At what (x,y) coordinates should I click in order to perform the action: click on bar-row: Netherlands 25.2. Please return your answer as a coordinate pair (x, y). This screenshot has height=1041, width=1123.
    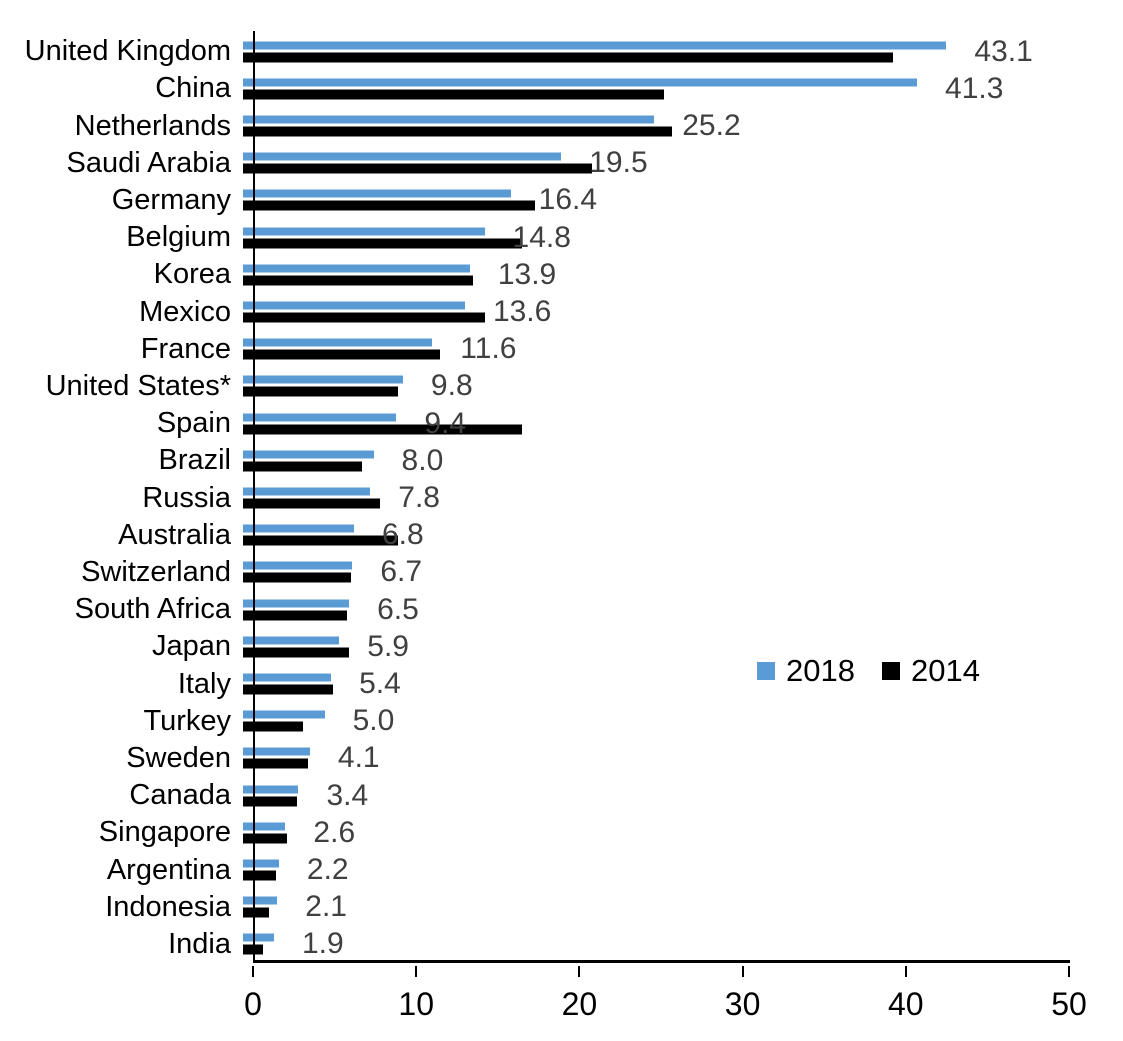
    Looking at the image, I should click on (534, 125).